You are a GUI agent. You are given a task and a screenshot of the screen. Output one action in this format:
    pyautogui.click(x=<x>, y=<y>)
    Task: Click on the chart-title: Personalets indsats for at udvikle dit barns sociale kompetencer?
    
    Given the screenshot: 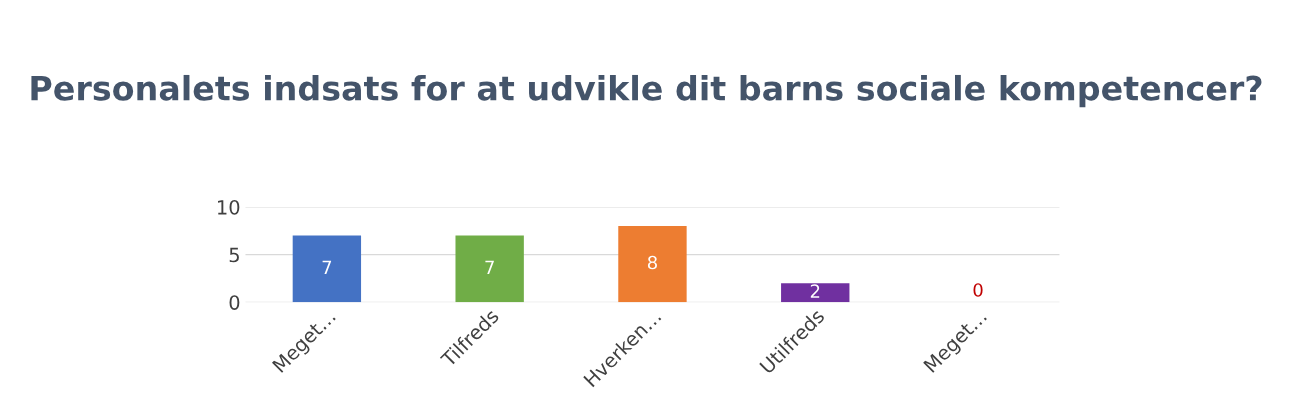 What is the action you would take?
    pyautogui.click(x=646, y=91)
    